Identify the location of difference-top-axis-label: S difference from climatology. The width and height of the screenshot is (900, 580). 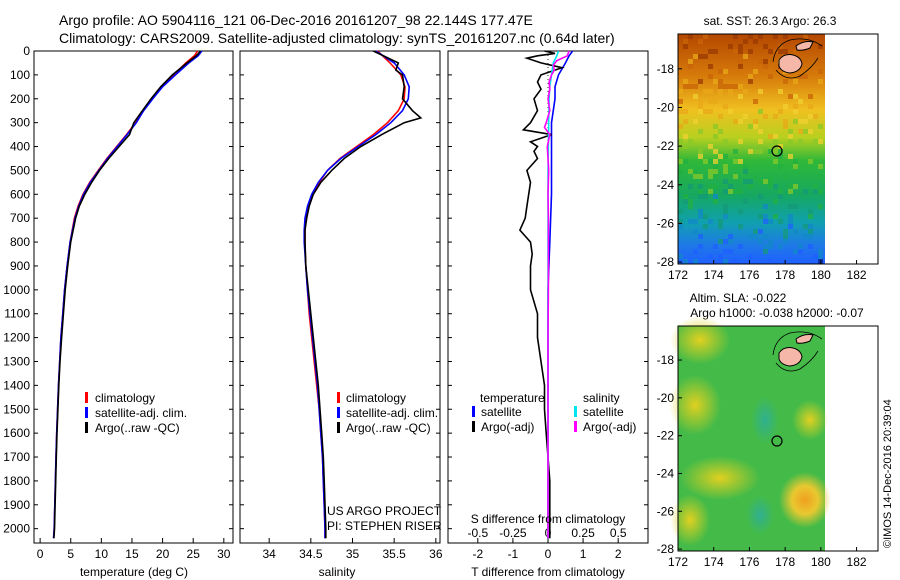
(548, 519).